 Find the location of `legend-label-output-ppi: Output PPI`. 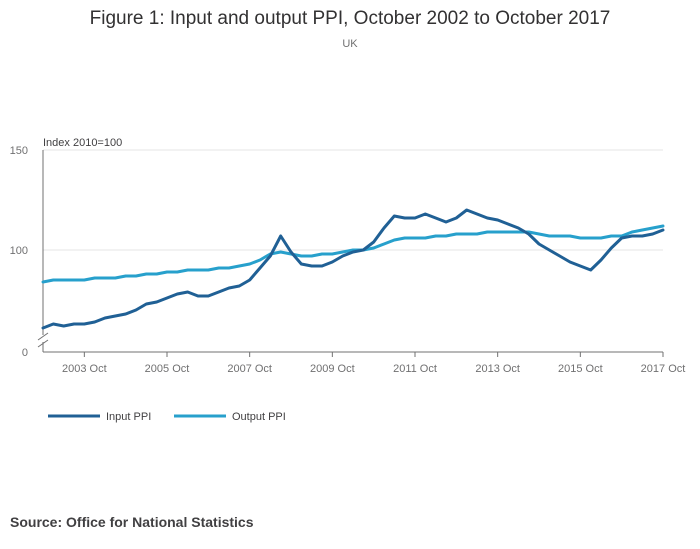

legend-label-output-ppi: Output PPI is located at coordinates (259, 417).